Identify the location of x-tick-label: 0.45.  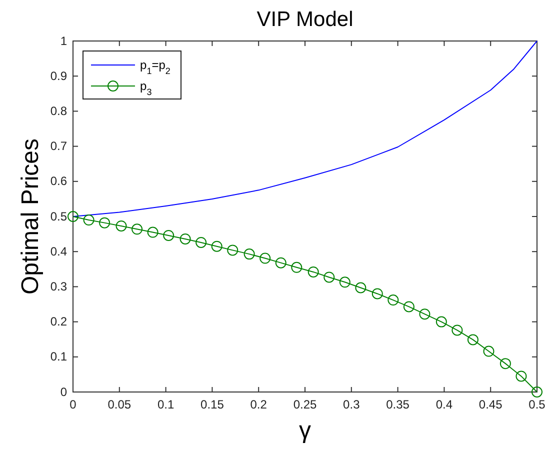
(490, 405).